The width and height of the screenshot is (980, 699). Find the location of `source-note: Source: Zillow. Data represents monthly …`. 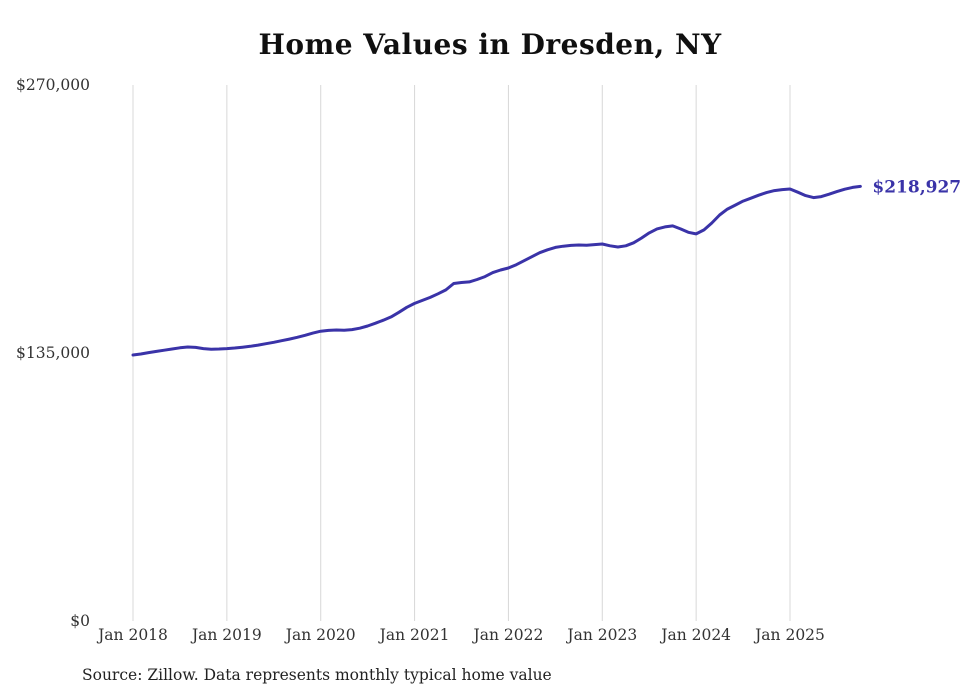

source-note: Source: Zillow. Data represents monthly … is located at coordinates (317, 675).